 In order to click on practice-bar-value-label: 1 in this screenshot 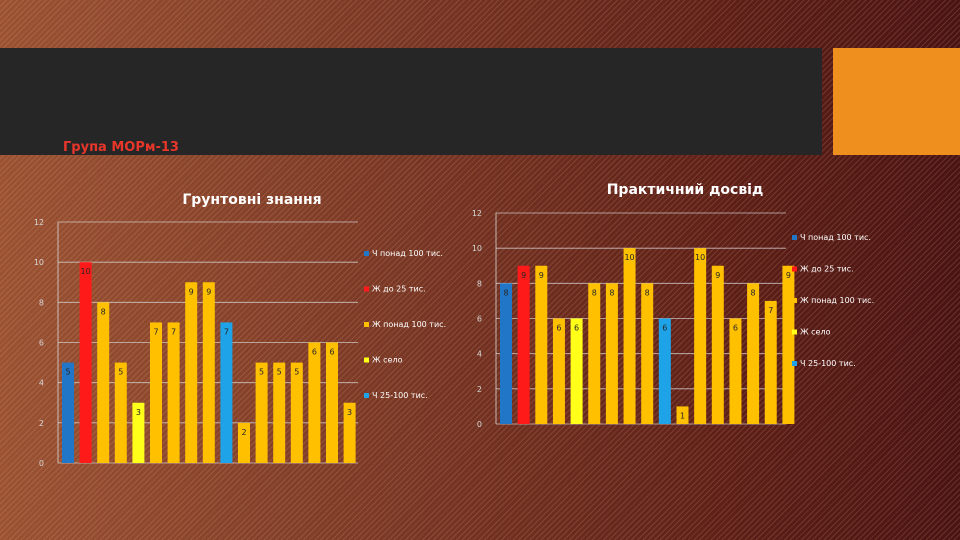, I will do `click(682, 415)`.